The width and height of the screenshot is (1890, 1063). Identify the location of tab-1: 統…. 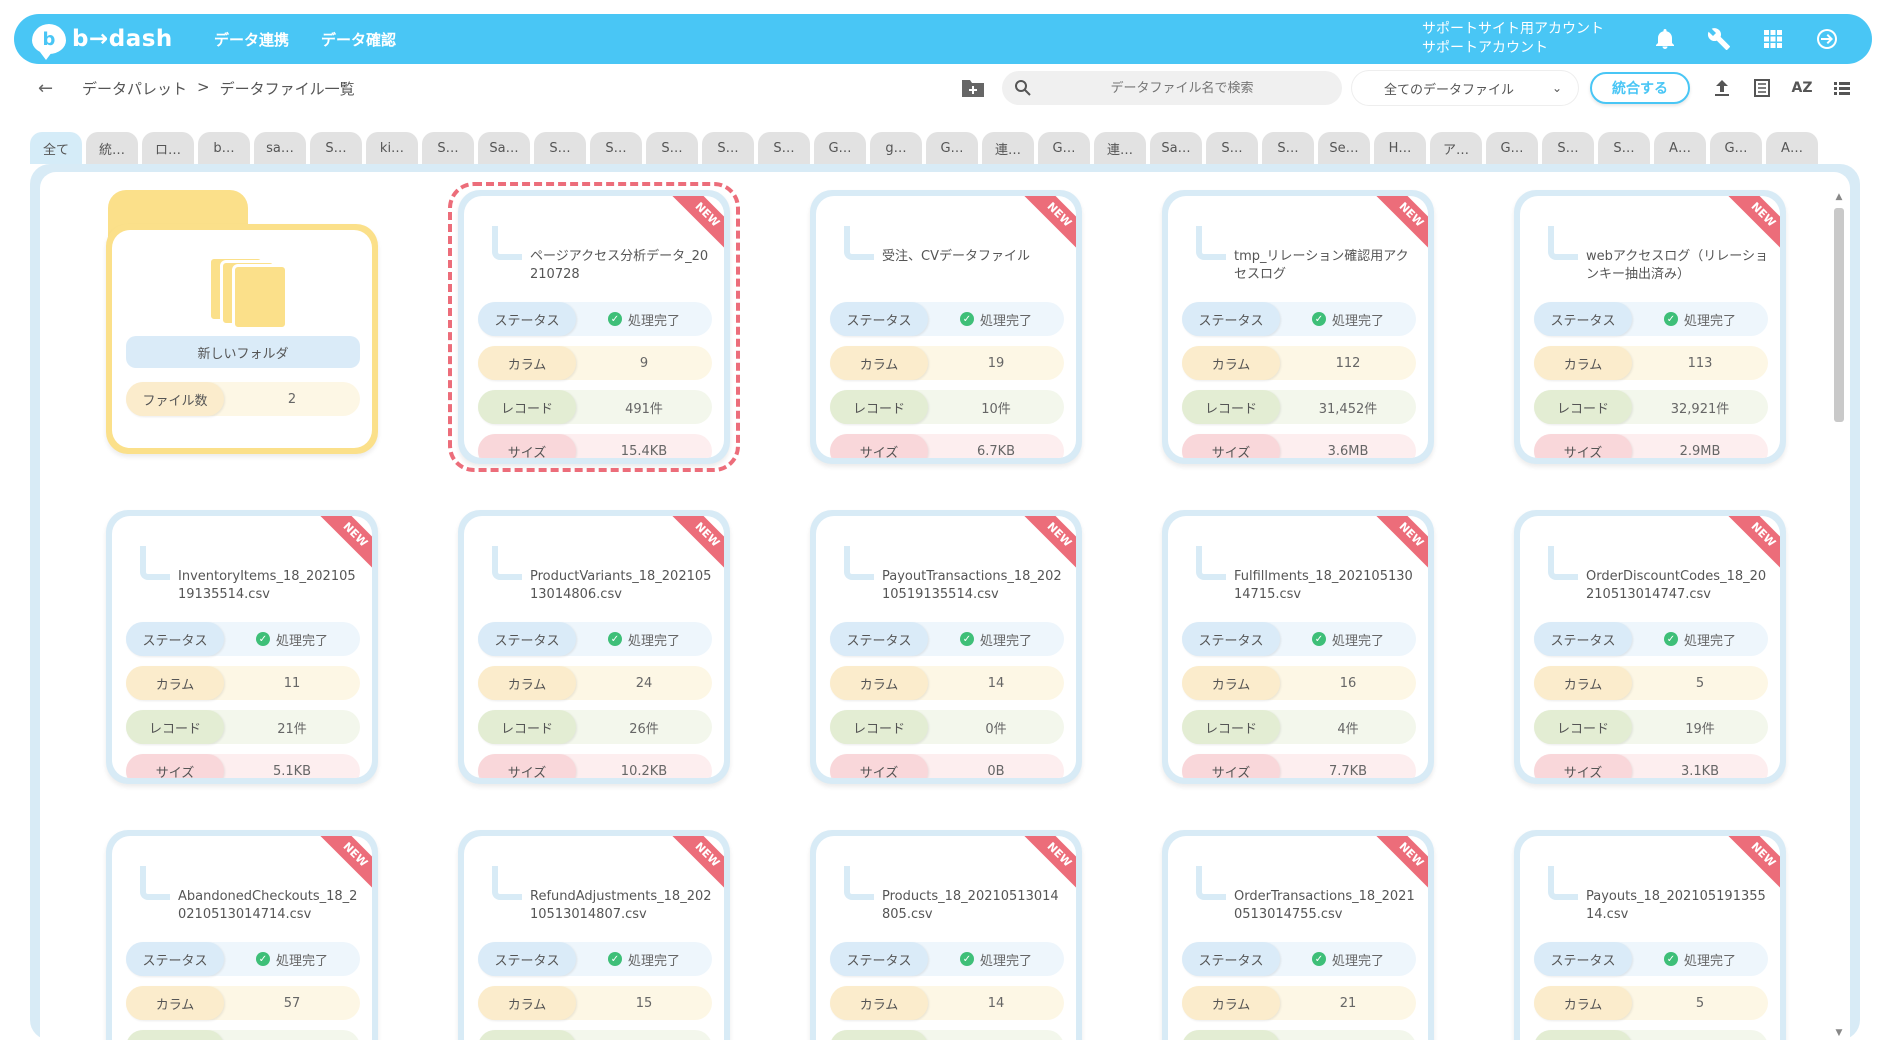
(112, 148).